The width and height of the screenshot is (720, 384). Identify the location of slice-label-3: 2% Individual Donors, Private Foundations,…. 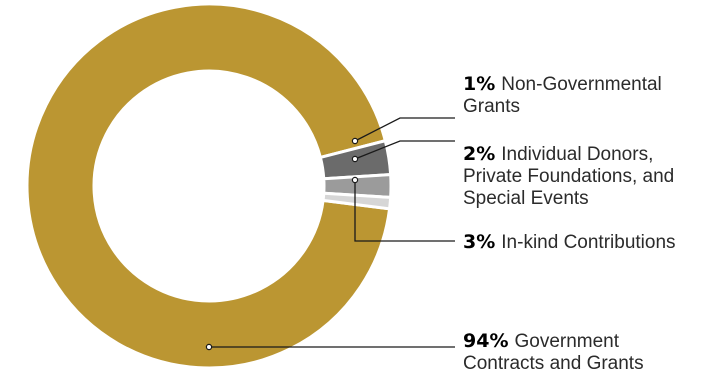
(568, 176).